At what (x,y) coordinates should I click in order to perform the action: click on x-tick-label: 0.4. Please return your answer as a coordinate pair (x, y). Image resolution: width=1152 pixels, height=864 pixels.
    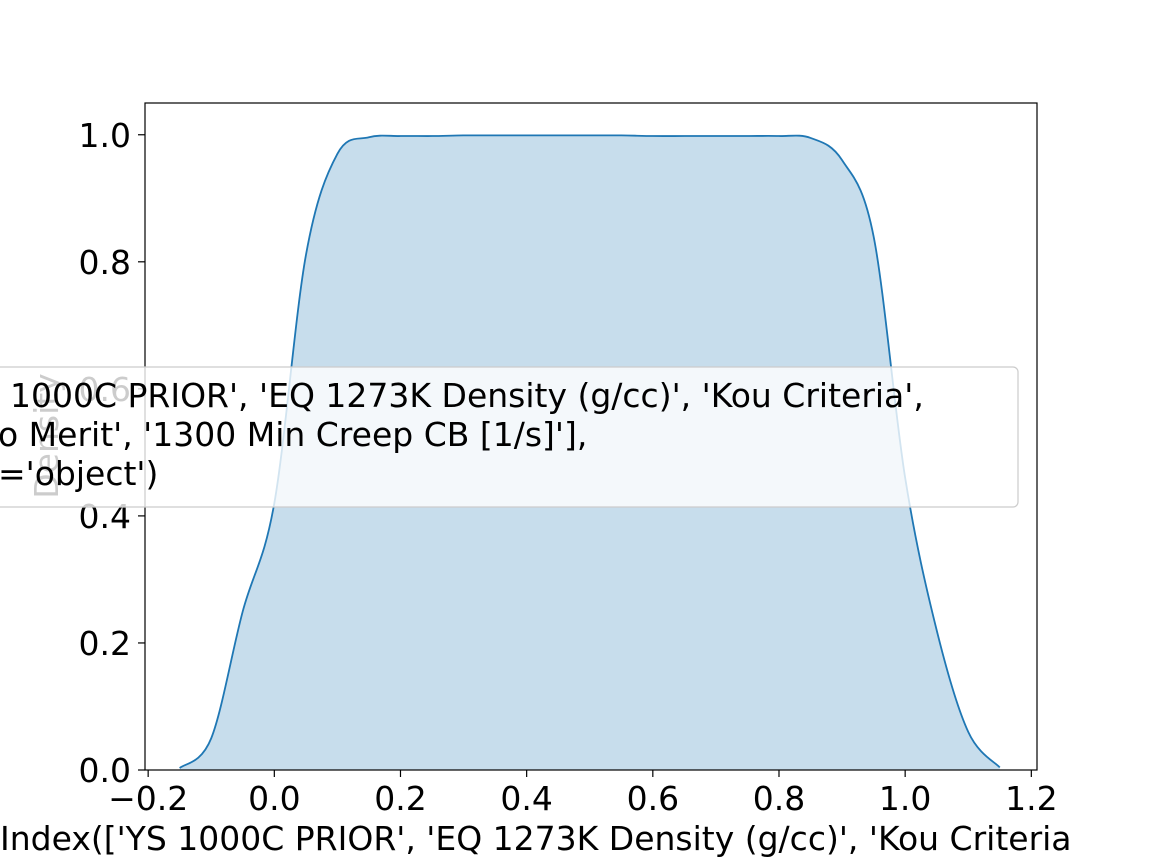
    Looking at the image, I should click on (526, 798).